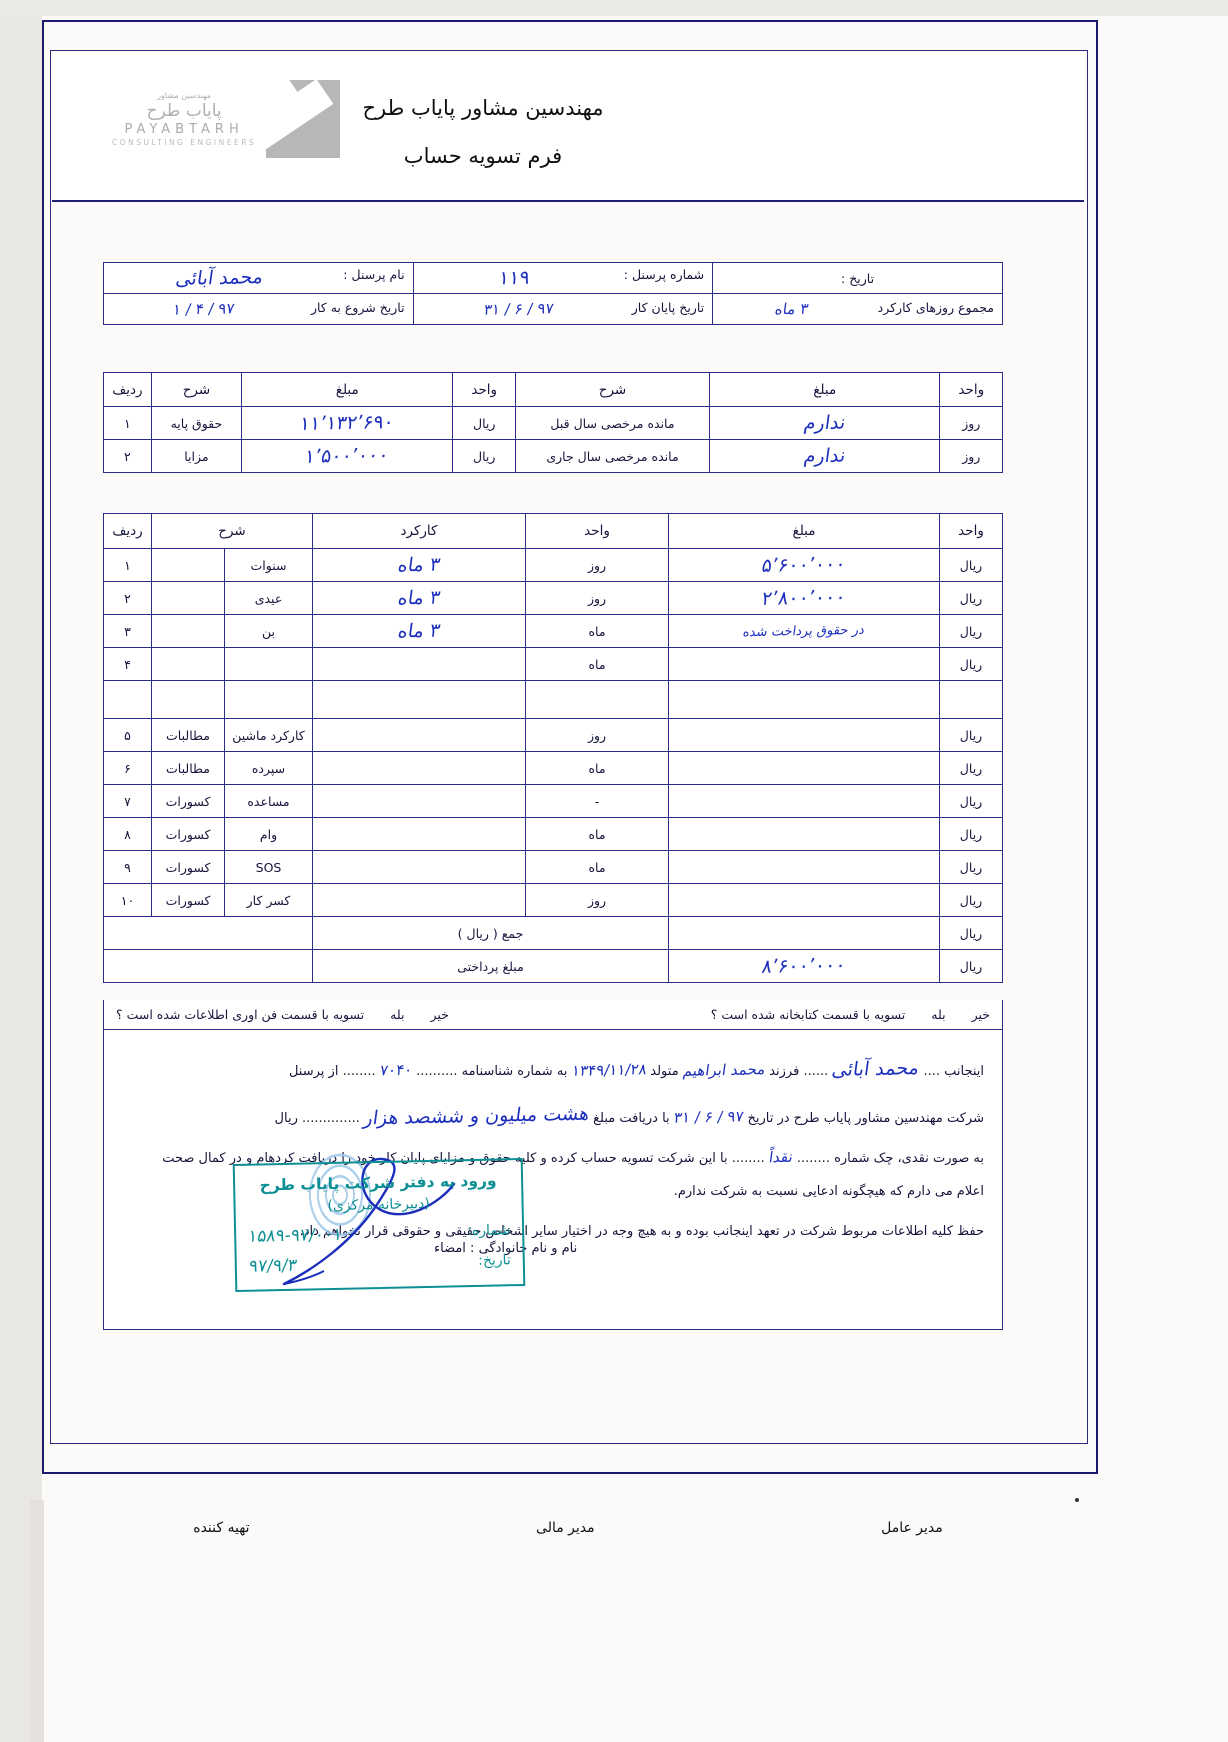  What do you see at coordinates (784, 1071) in the screenshot?
I see `decl-l1-b: فرزند` at bounding box center [784, 1071].